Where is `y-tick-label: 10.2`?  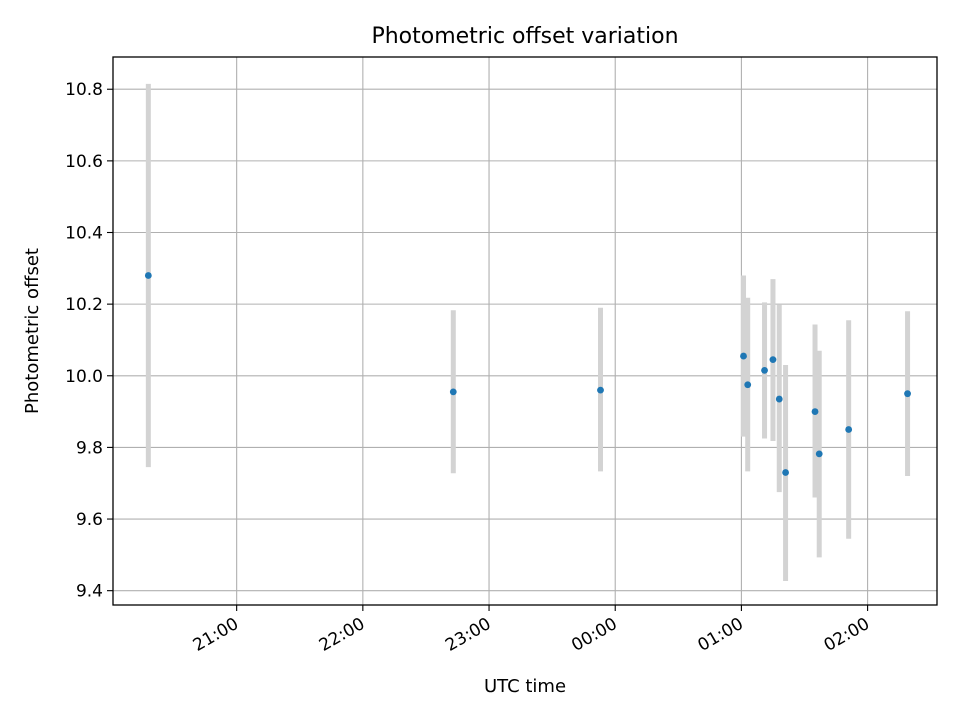 y-tick-label: 10.2 is located at coordinates (84, 305).